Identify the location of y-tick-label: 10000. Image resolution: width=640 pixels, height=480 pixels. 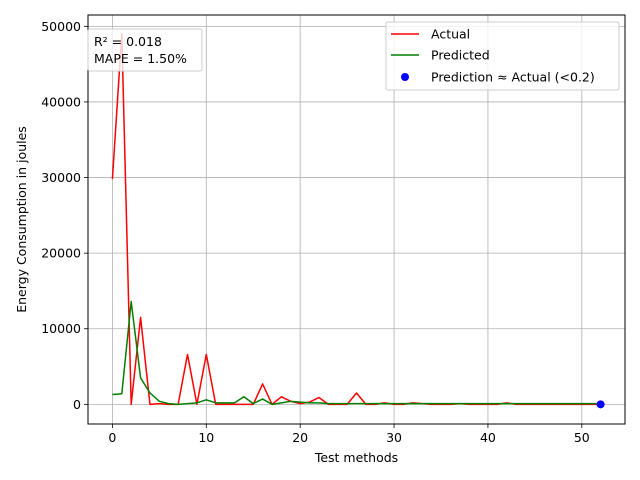
(61, 328).